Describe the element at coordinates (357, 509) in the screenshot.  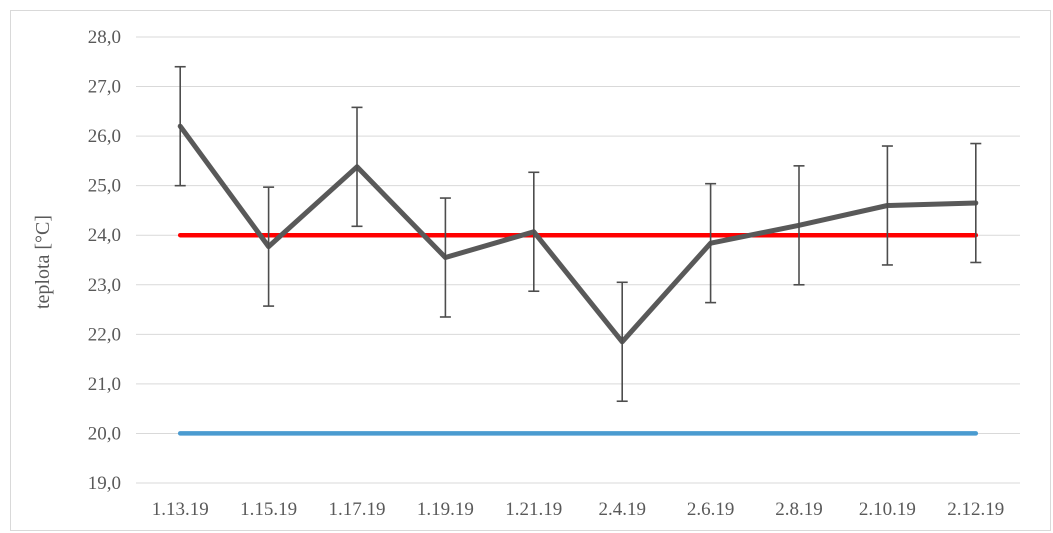
I see `x-tick-label: 1.17.19` at that location.